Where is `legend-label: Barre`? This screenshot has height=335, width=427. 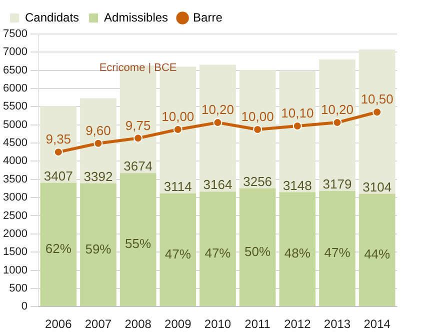 legend-label: Barre is located at coordinates (208, 17).